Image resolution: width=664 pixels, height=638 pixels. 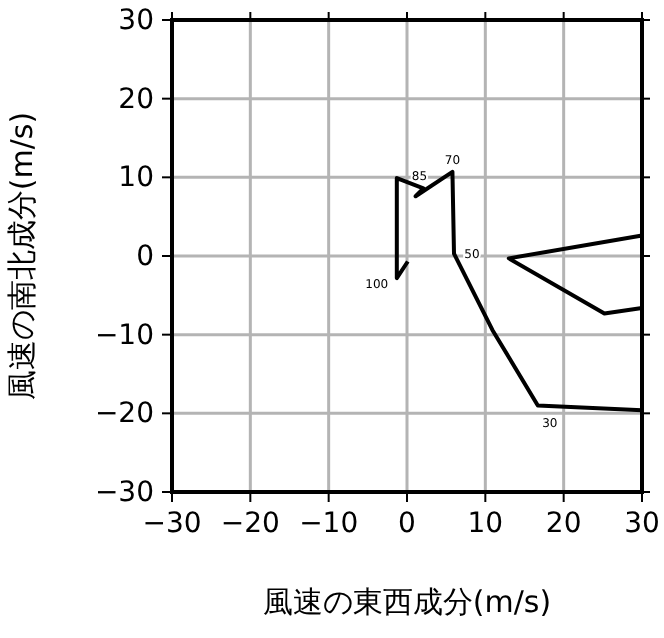 What do you see at coordinates (172, 523) in the screenshot?
I see `x-tick-label: −30` at bounding box center [172, 523].